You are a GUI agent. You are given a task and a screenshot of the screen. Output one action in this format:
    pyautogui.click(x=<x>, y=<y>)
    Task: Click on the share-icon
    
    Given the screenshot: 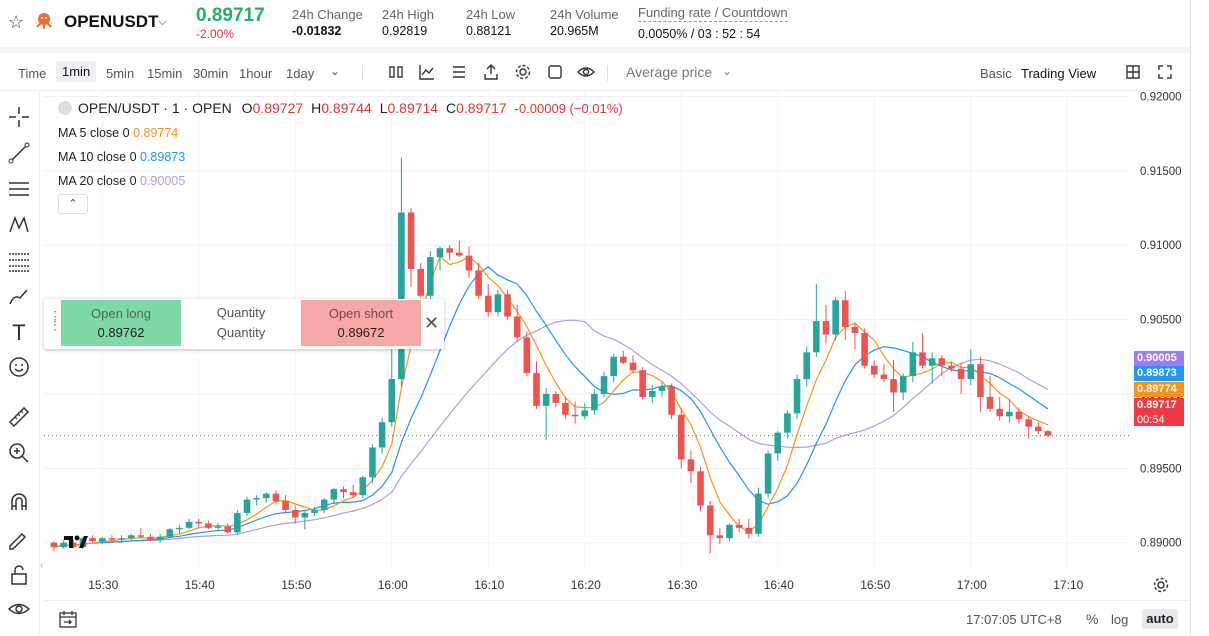 What is the action you would take?
    pyautogui.click(x=491, y=72)
    